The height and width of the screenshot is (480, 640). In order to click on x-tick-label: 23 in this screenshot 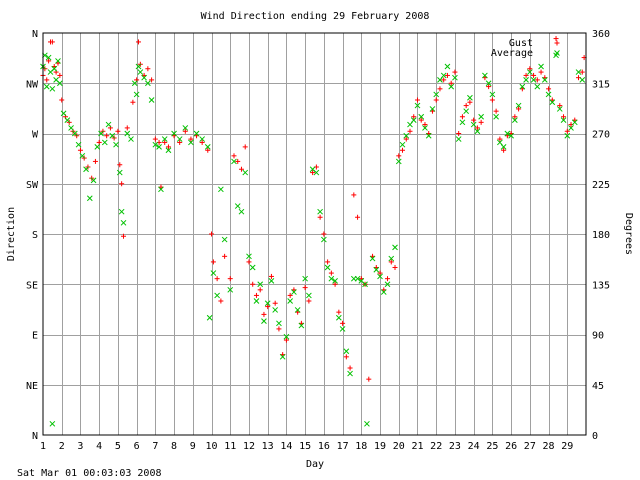, I will do `click(455, 446)`.